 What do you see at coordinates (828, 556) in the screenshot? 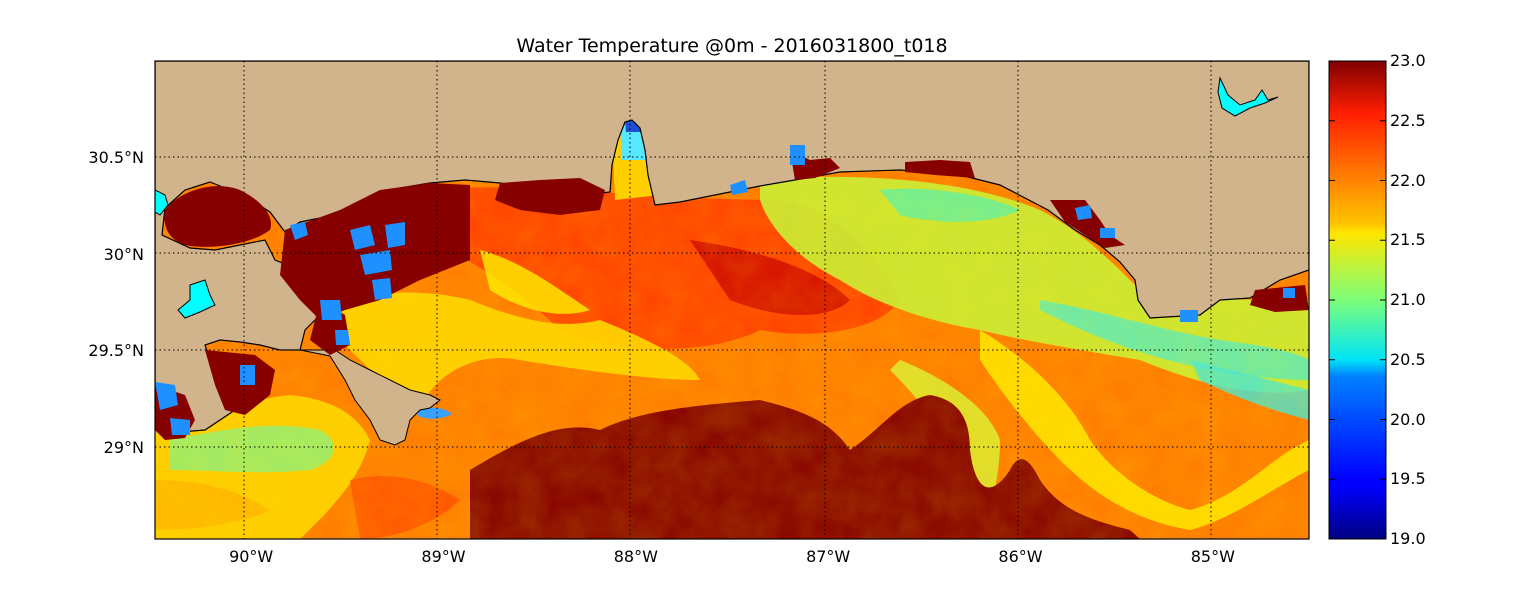
I see `lon-tick-label: 87°W` at bounding box center [828, 556].